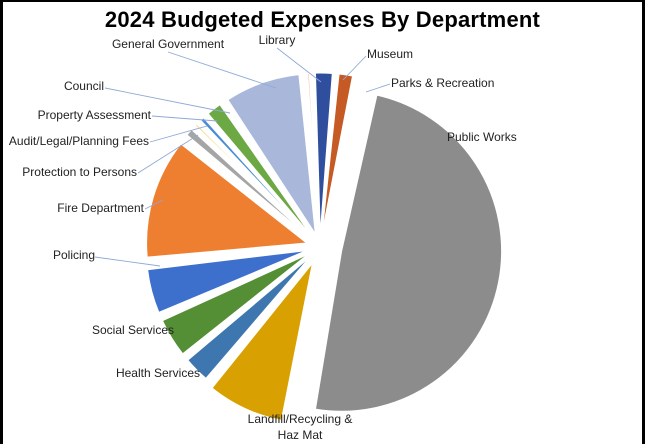  I want to click on leader-line-museum, so click(354, 68).